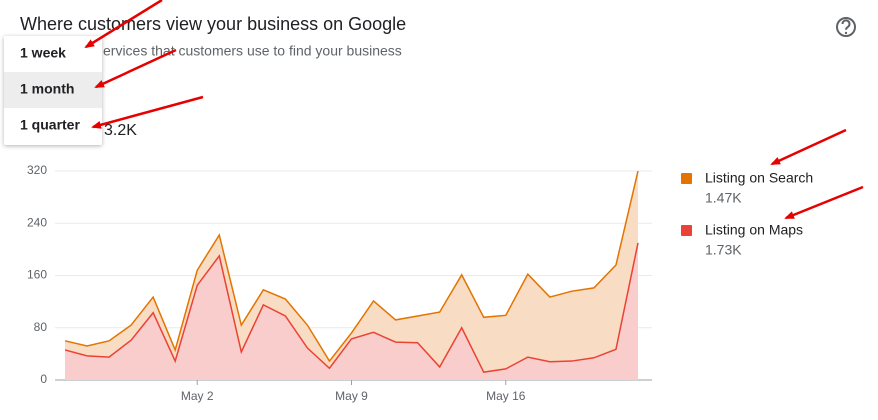  I want to click on legend-label: Listing on Maps, so click(754, 230).